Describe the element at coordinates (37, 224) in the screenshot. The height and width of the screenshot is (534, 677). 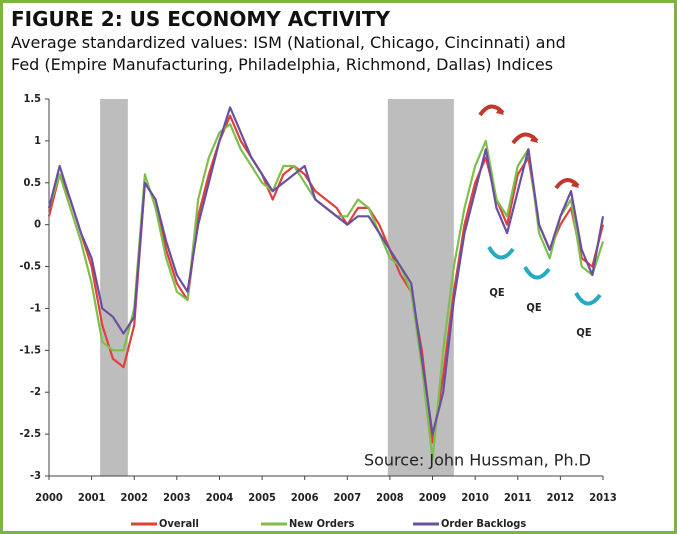
I see `y-tick-label: 0` at that location.